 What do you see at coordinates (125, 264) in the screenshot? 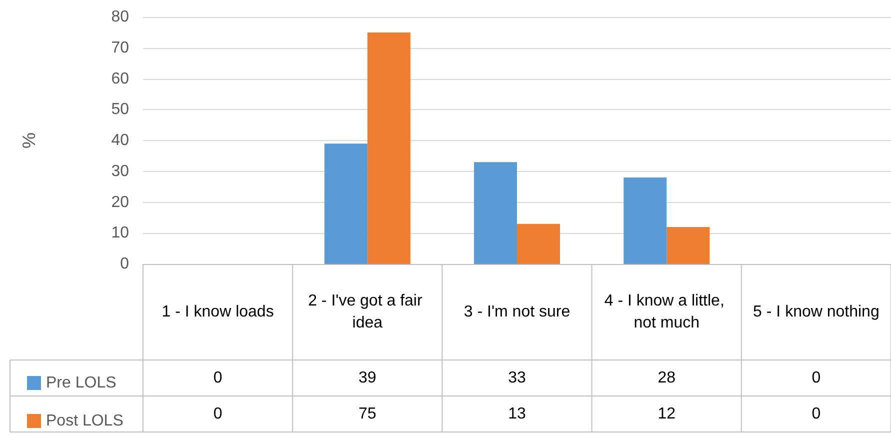
I see `y-tick-label: 0` at bounding box center [125, 264].